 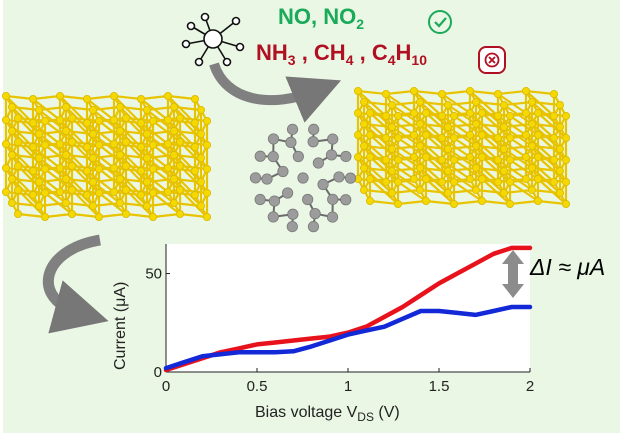 What do you see at coordinates (153, 274) in the screenshot?
I see `y-tick-label: 50` at bounding box center [153, 274].